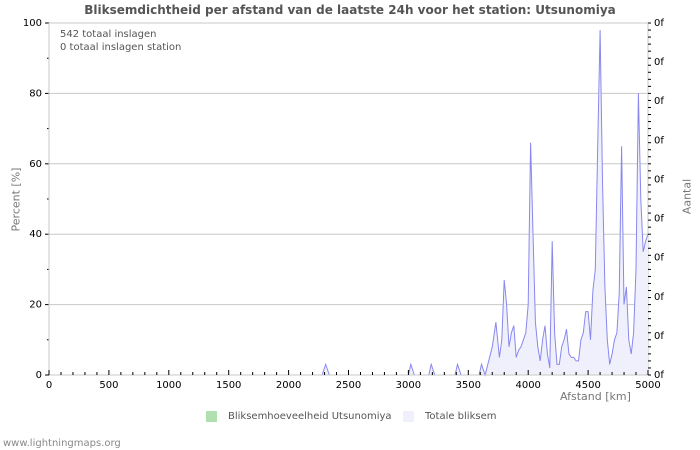 This screenshot has width=700, height=450. I want to click on y-tick-label: 40, so click(35, 234).